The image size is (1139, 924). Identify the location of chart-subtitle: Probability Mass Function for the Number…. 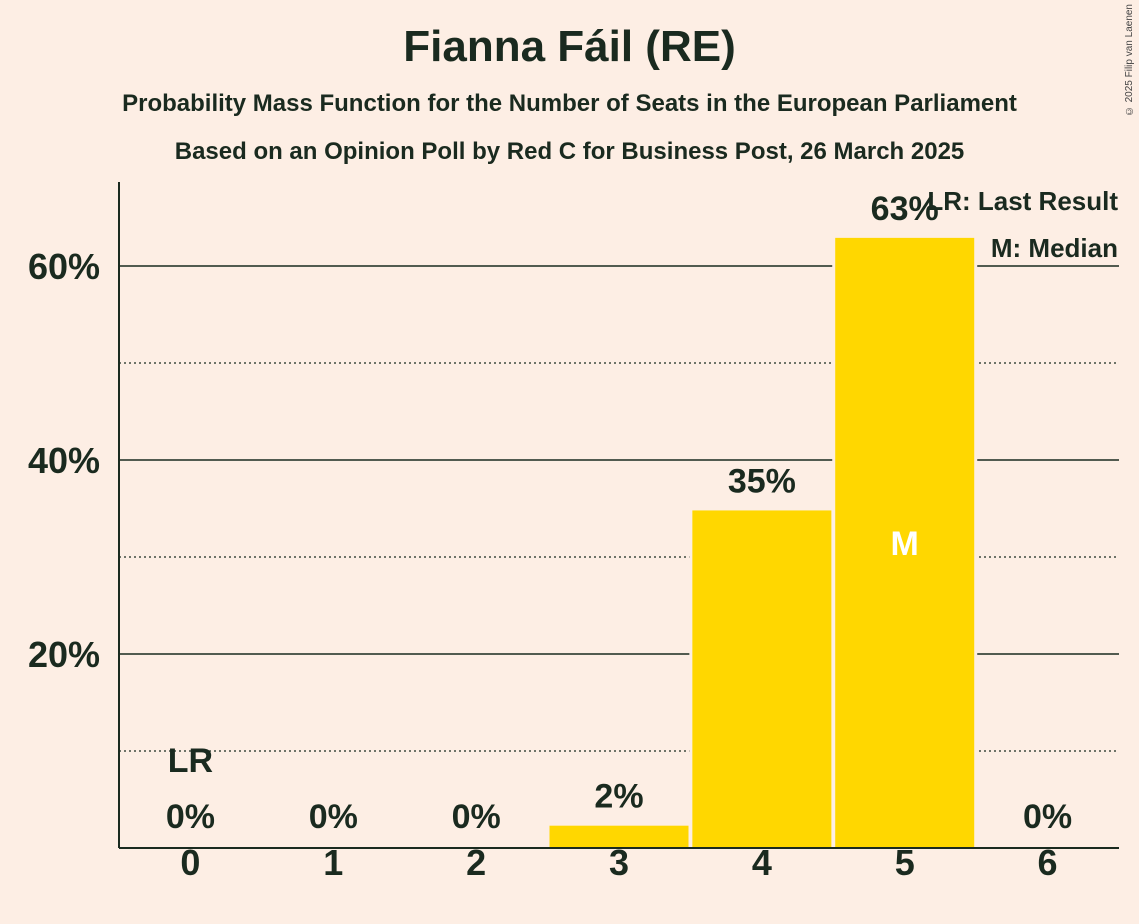
(569, 103).